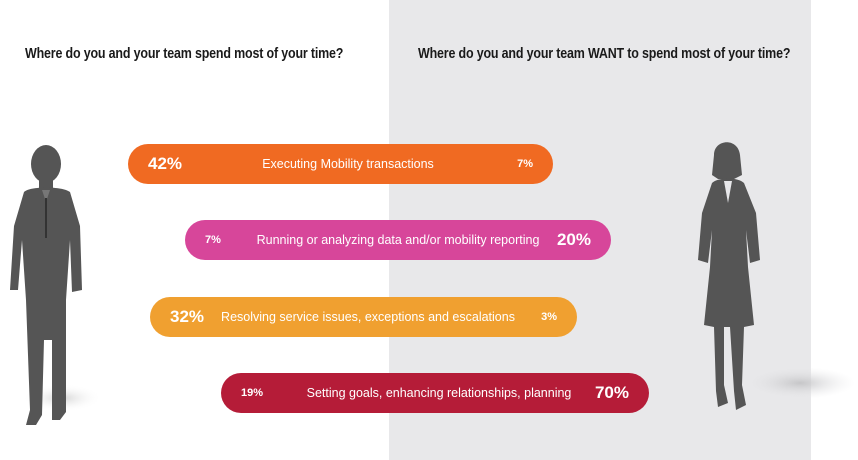  What do you see at coordinates (776, 276) in the screenshot?
I see `woman-silhouette-icon` at bounding box center [776, 276].